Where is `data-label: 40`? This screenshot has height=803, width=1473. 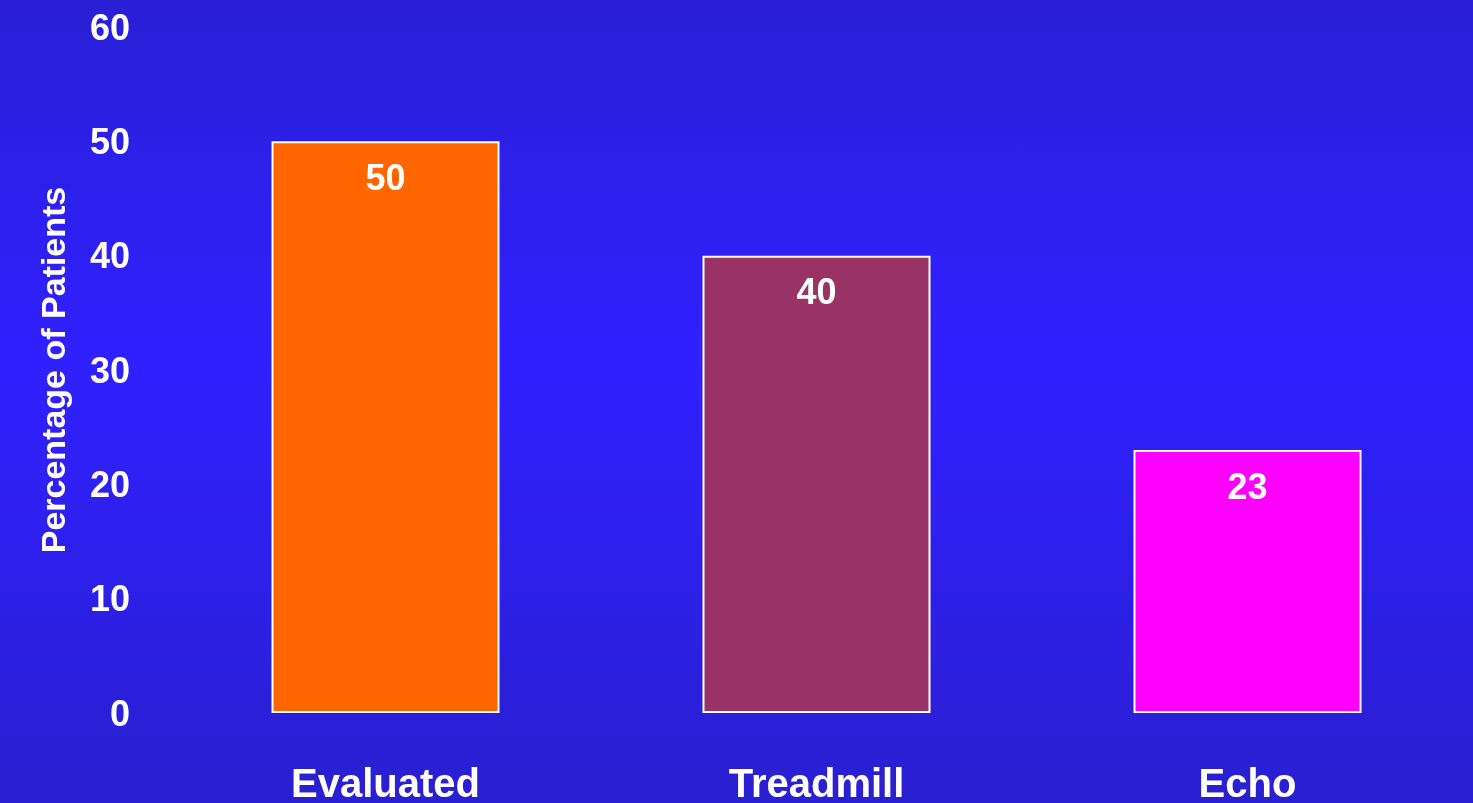 data-label: 40 is located at coordinates (816, 292).